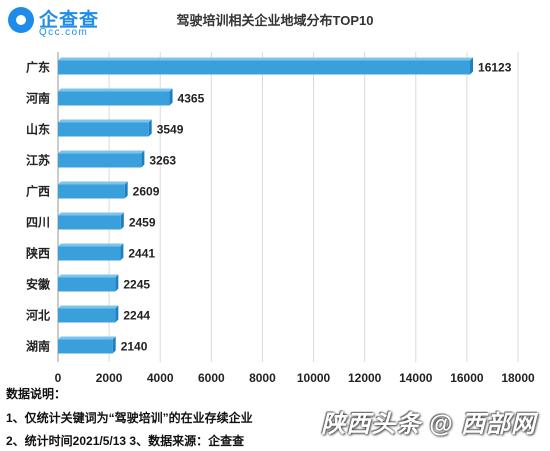 This screenshot has height=451, width=550. I want to click on x-tick-label-1: 2000, so click(109, 378).